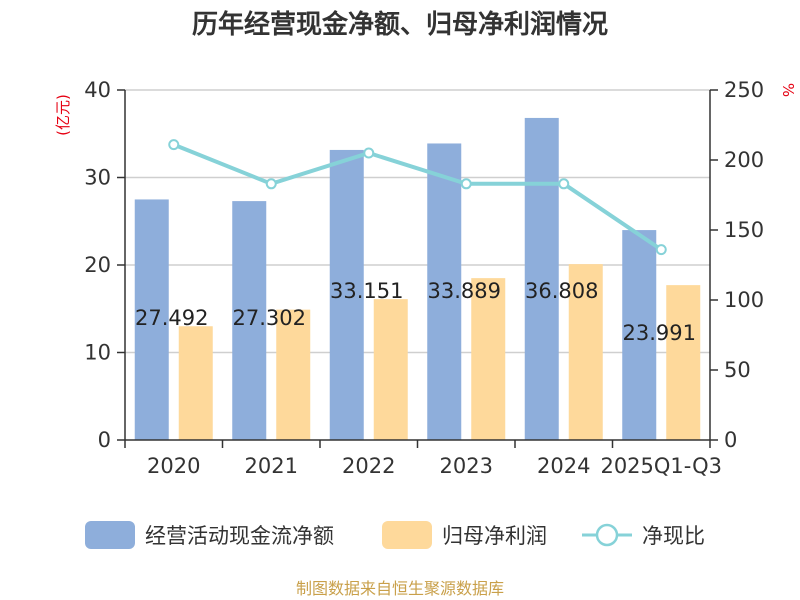 This screenshot has width=800, height=600. Describe the element at coordinates (561, 291) in the screenshot. I see `cashflow-data-label: 36.808` at that location.